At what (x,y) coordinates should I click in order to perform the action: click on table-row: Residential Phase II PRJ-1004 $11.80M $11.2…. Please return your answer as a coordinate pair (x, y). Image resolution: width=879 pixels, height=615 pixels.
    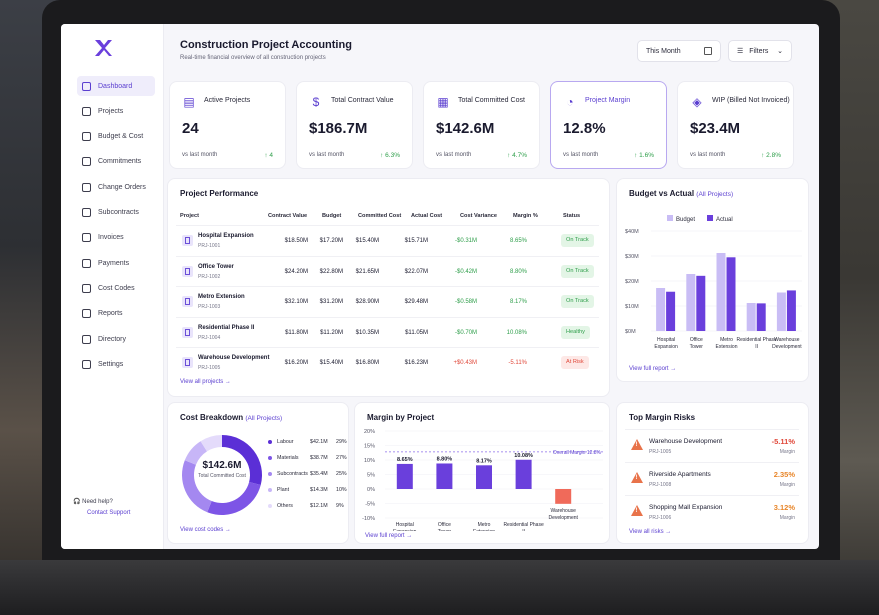
    Looking at the image, I should click on (387, 332).